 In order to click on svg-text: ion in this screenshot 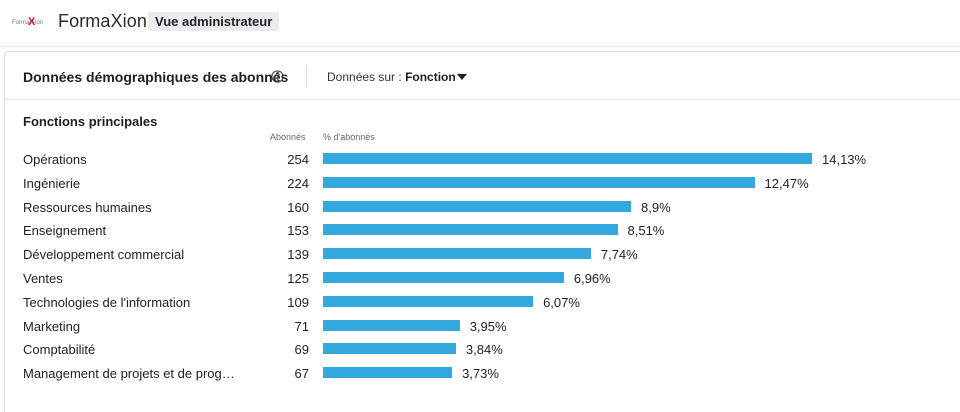, I will do `click(39, 23)`.